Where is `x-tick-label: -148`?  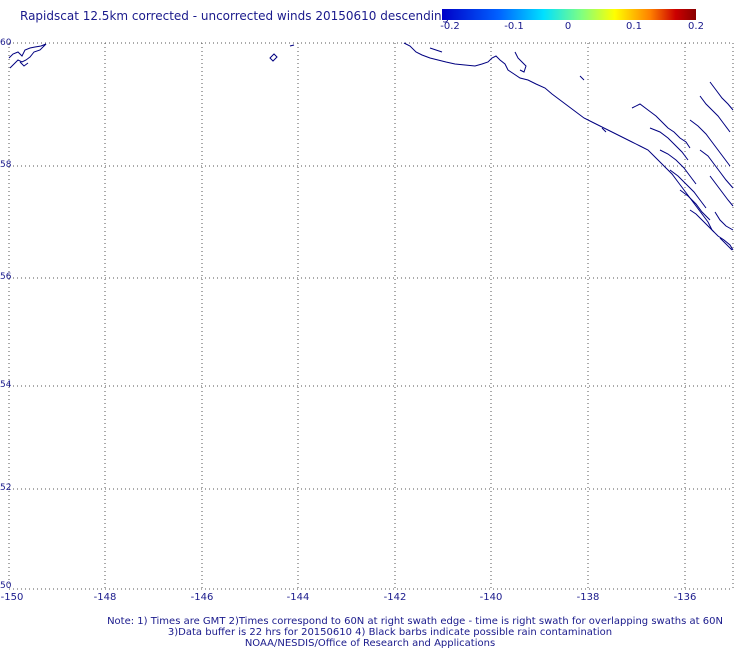
x-tick-label: -148 is located at coordinates (105, 597).